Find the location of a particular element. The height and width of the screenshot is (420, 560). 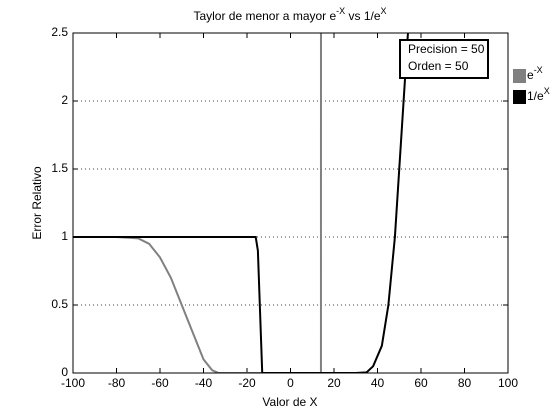

x-tick-label: 0 is located at coordinates (290, 383).